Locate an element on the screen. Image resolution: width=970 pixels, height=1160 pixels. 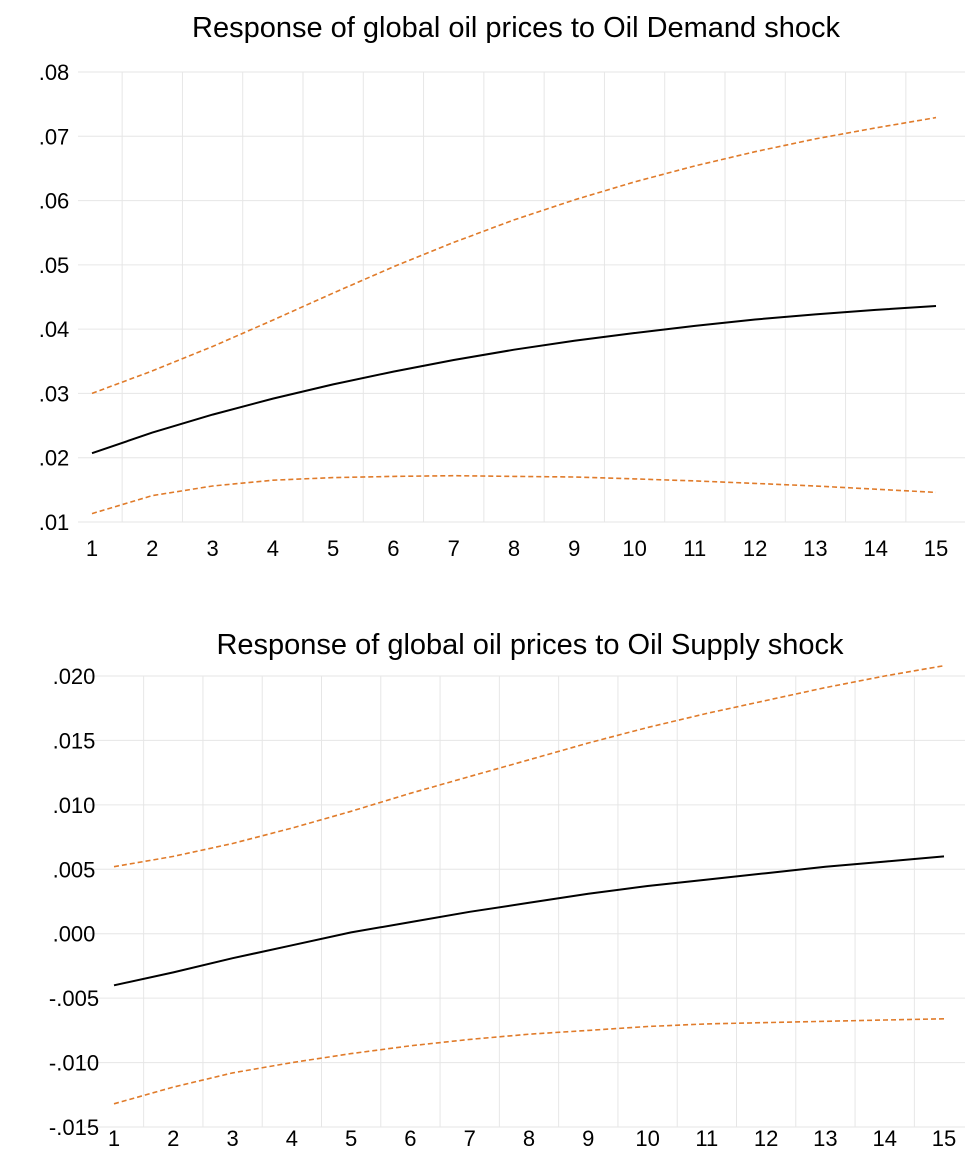
y-tick-label: .020 is located at coordinates (74, 676).